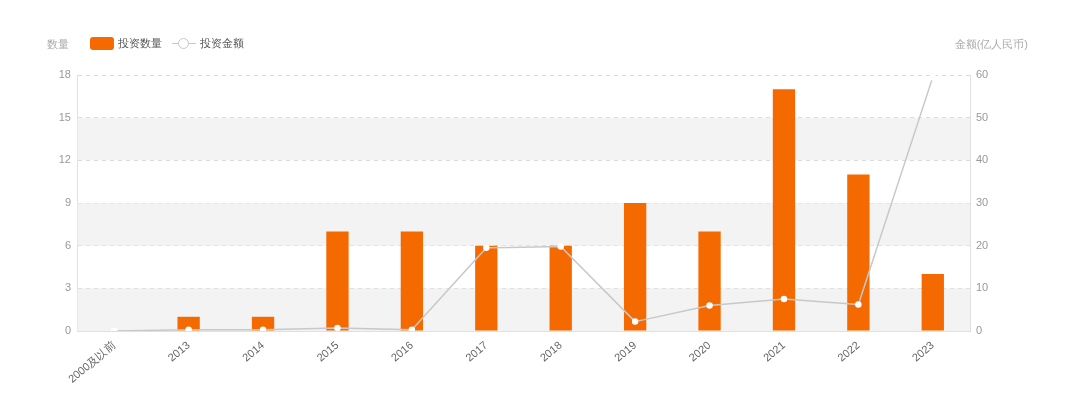 Image resolution: width=1080 pixels, height=399 pixels. Describe the element at coordinates (982, 159) in the screenshot. I see `y2-tick-label: 40` at that location.